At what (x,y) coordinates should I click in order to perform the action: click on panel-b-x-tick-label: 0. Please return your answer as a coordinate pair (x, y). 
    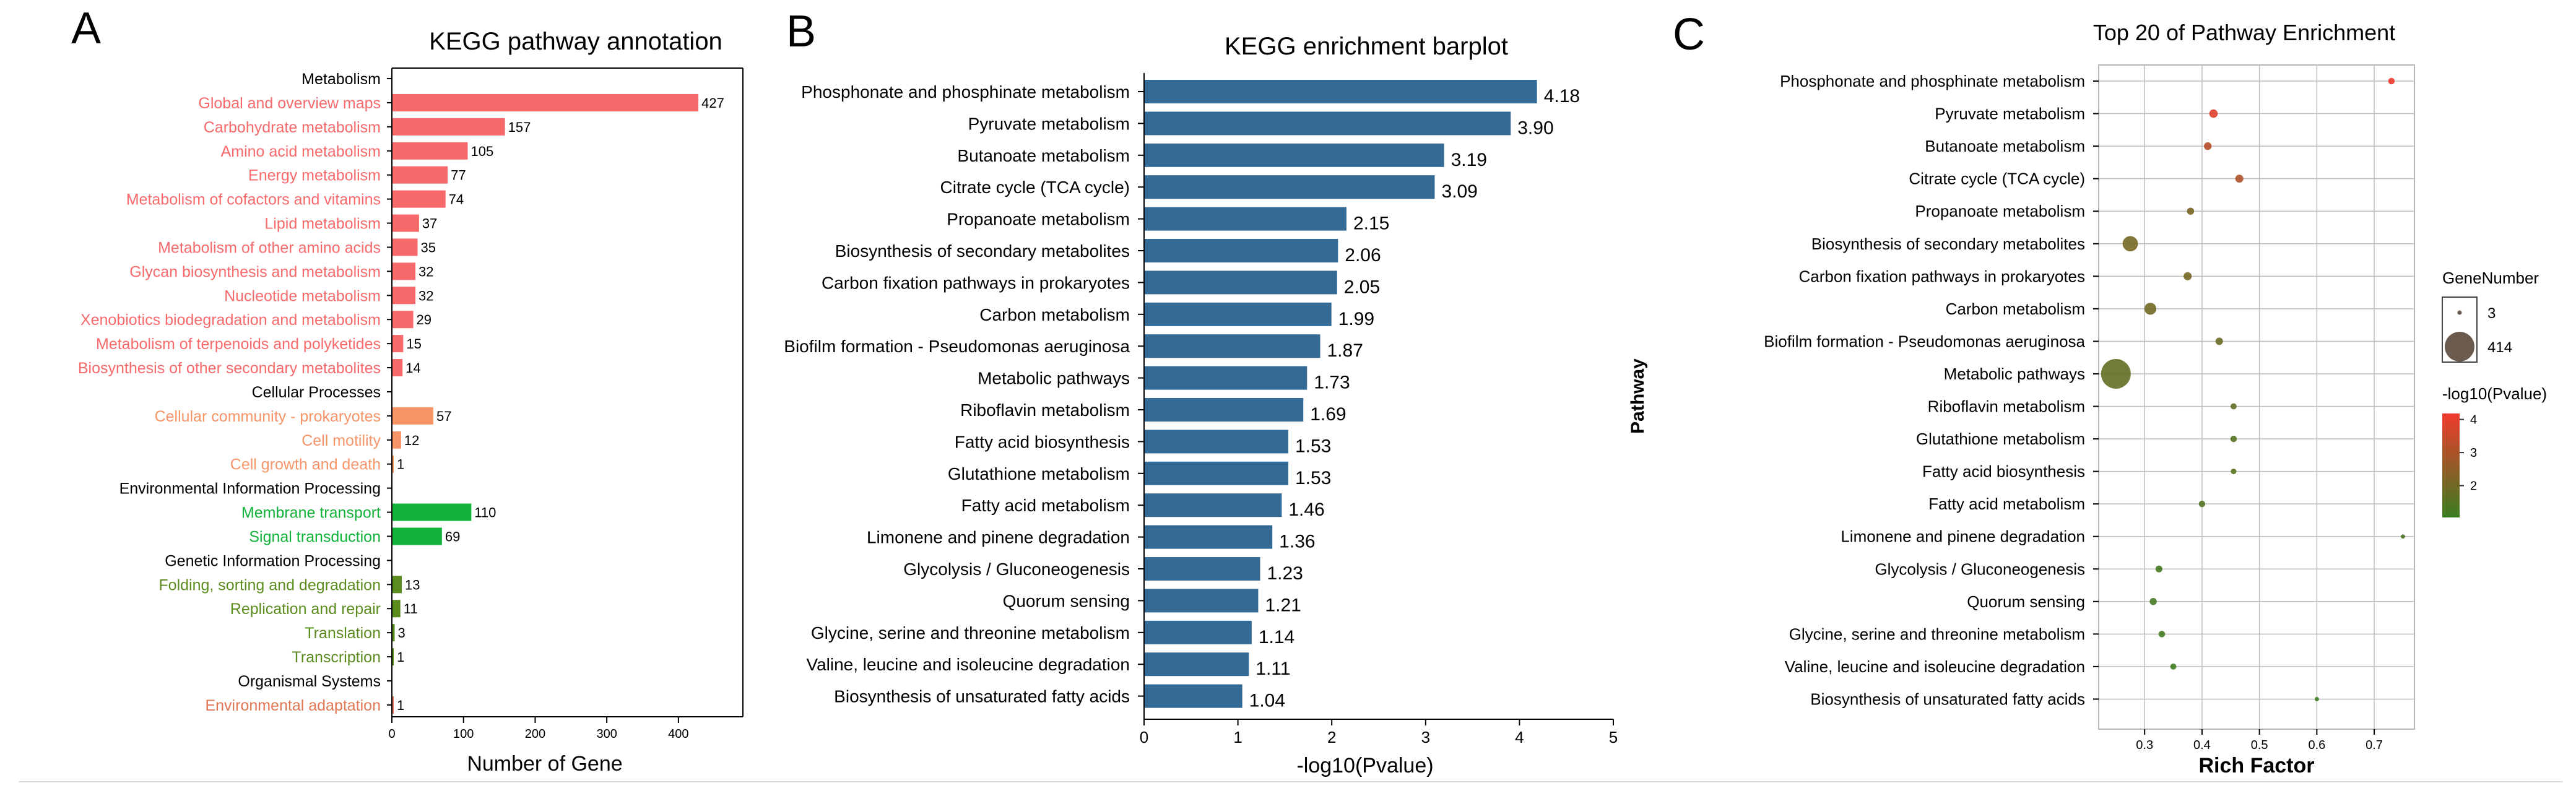
    Looking at the image, I should click on (1144, 737).